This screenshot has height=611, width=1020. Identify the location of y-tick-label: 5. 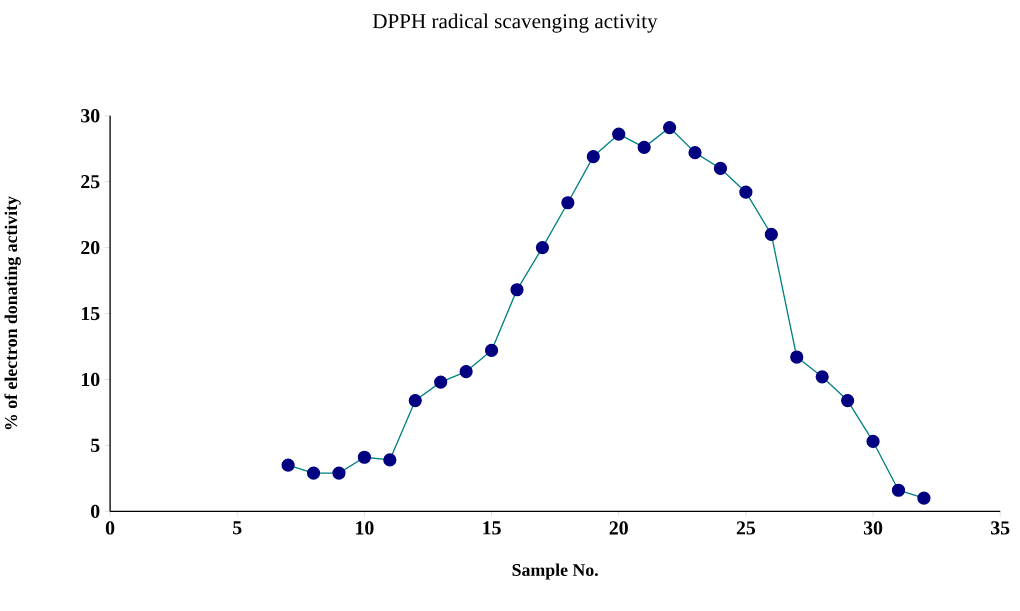
(95, 445).